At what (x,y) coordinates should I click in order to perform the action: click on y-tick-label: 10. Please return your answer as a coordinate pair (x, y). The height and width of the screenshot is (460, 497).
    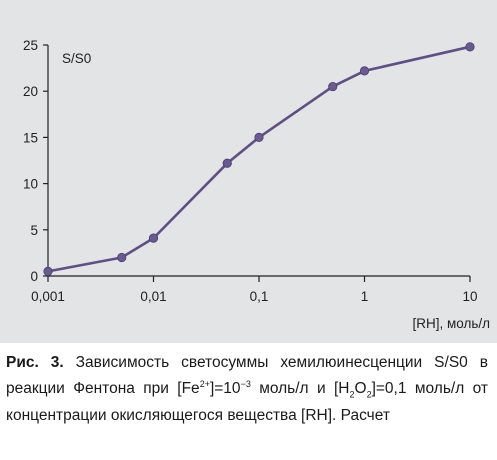
    Looking at the image, I should click on (30, 184).